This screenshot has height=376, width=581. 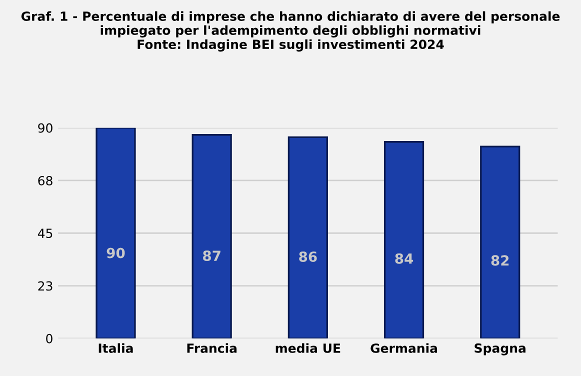 What do you see at coordinates (49, 339) in the screenshot?
I see `y-tick-label: 0` at bounding box center [49, 339].